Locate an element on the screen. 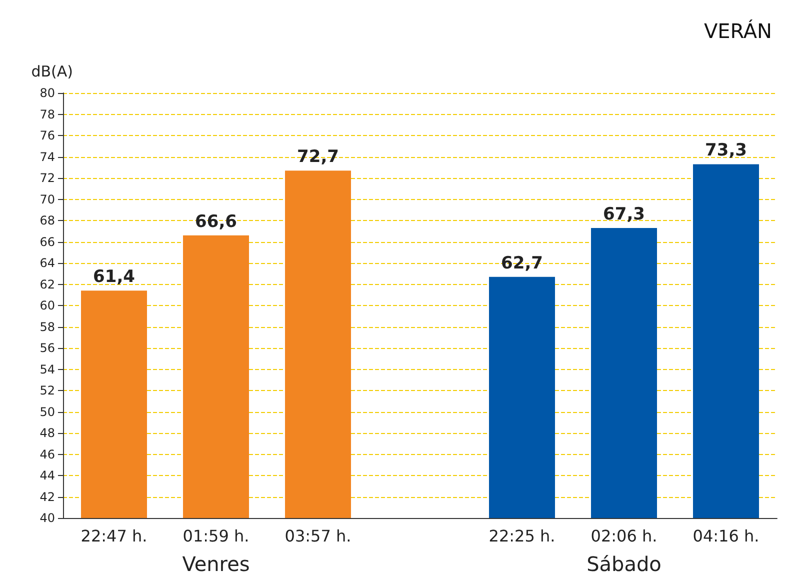  x-tick-label: 22:47 h. is located at coordinates (114, 536).